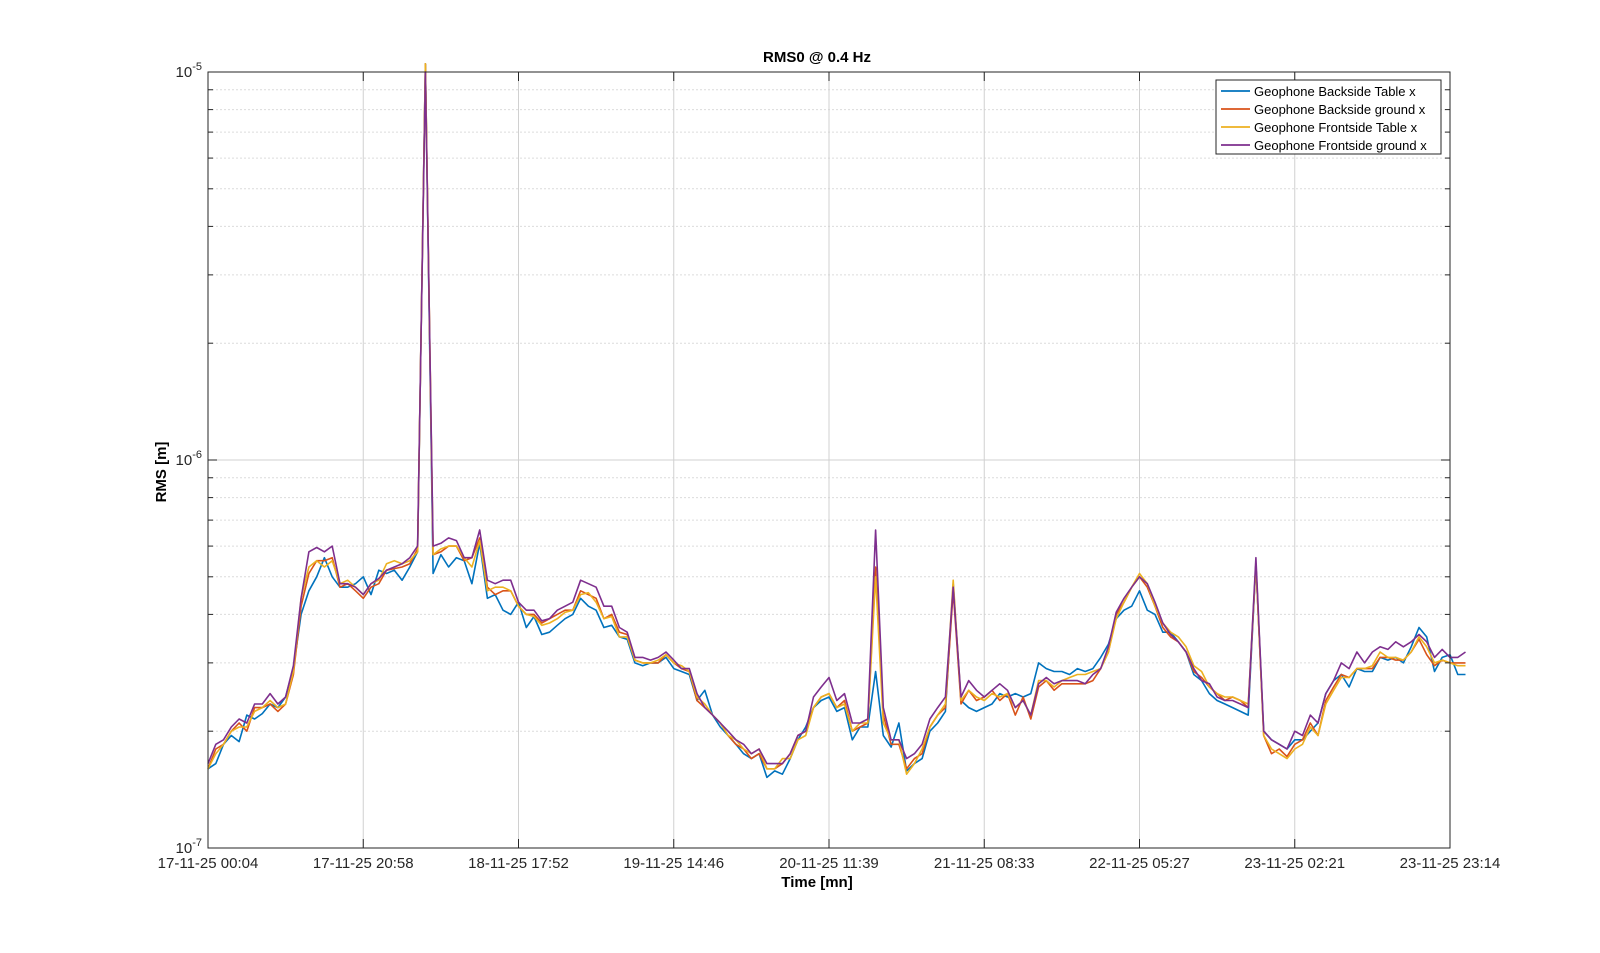 The width and height of the screenshot is (1600, 953). Describe the element at coordinates (161, 472) in the screenshot. I see `y-axis-label: RMS [m]` at that location.